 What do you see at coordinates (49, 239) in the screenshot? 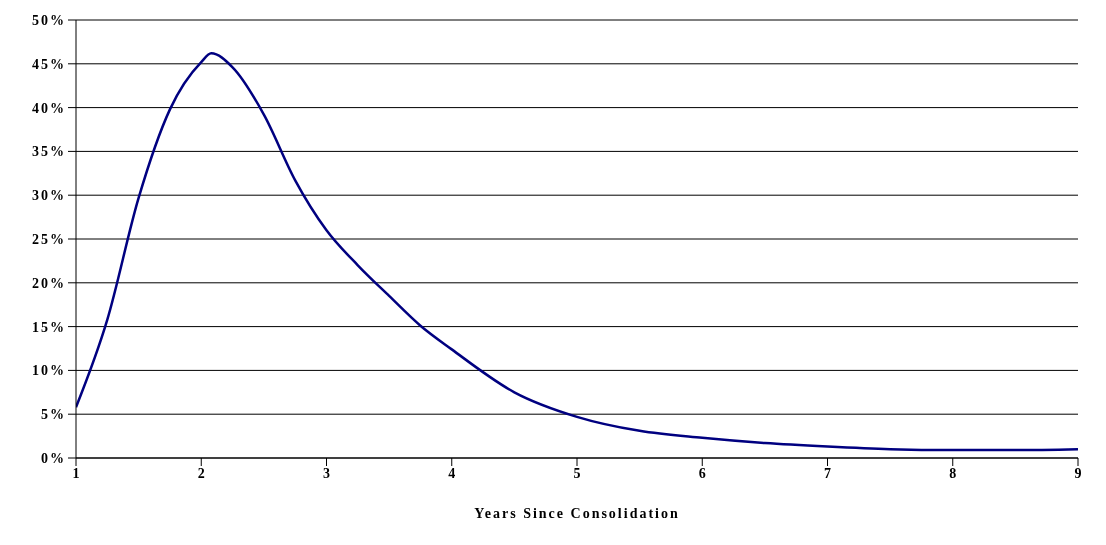
I see `y-tick-label: 25%` at bounding box center [49, 239].